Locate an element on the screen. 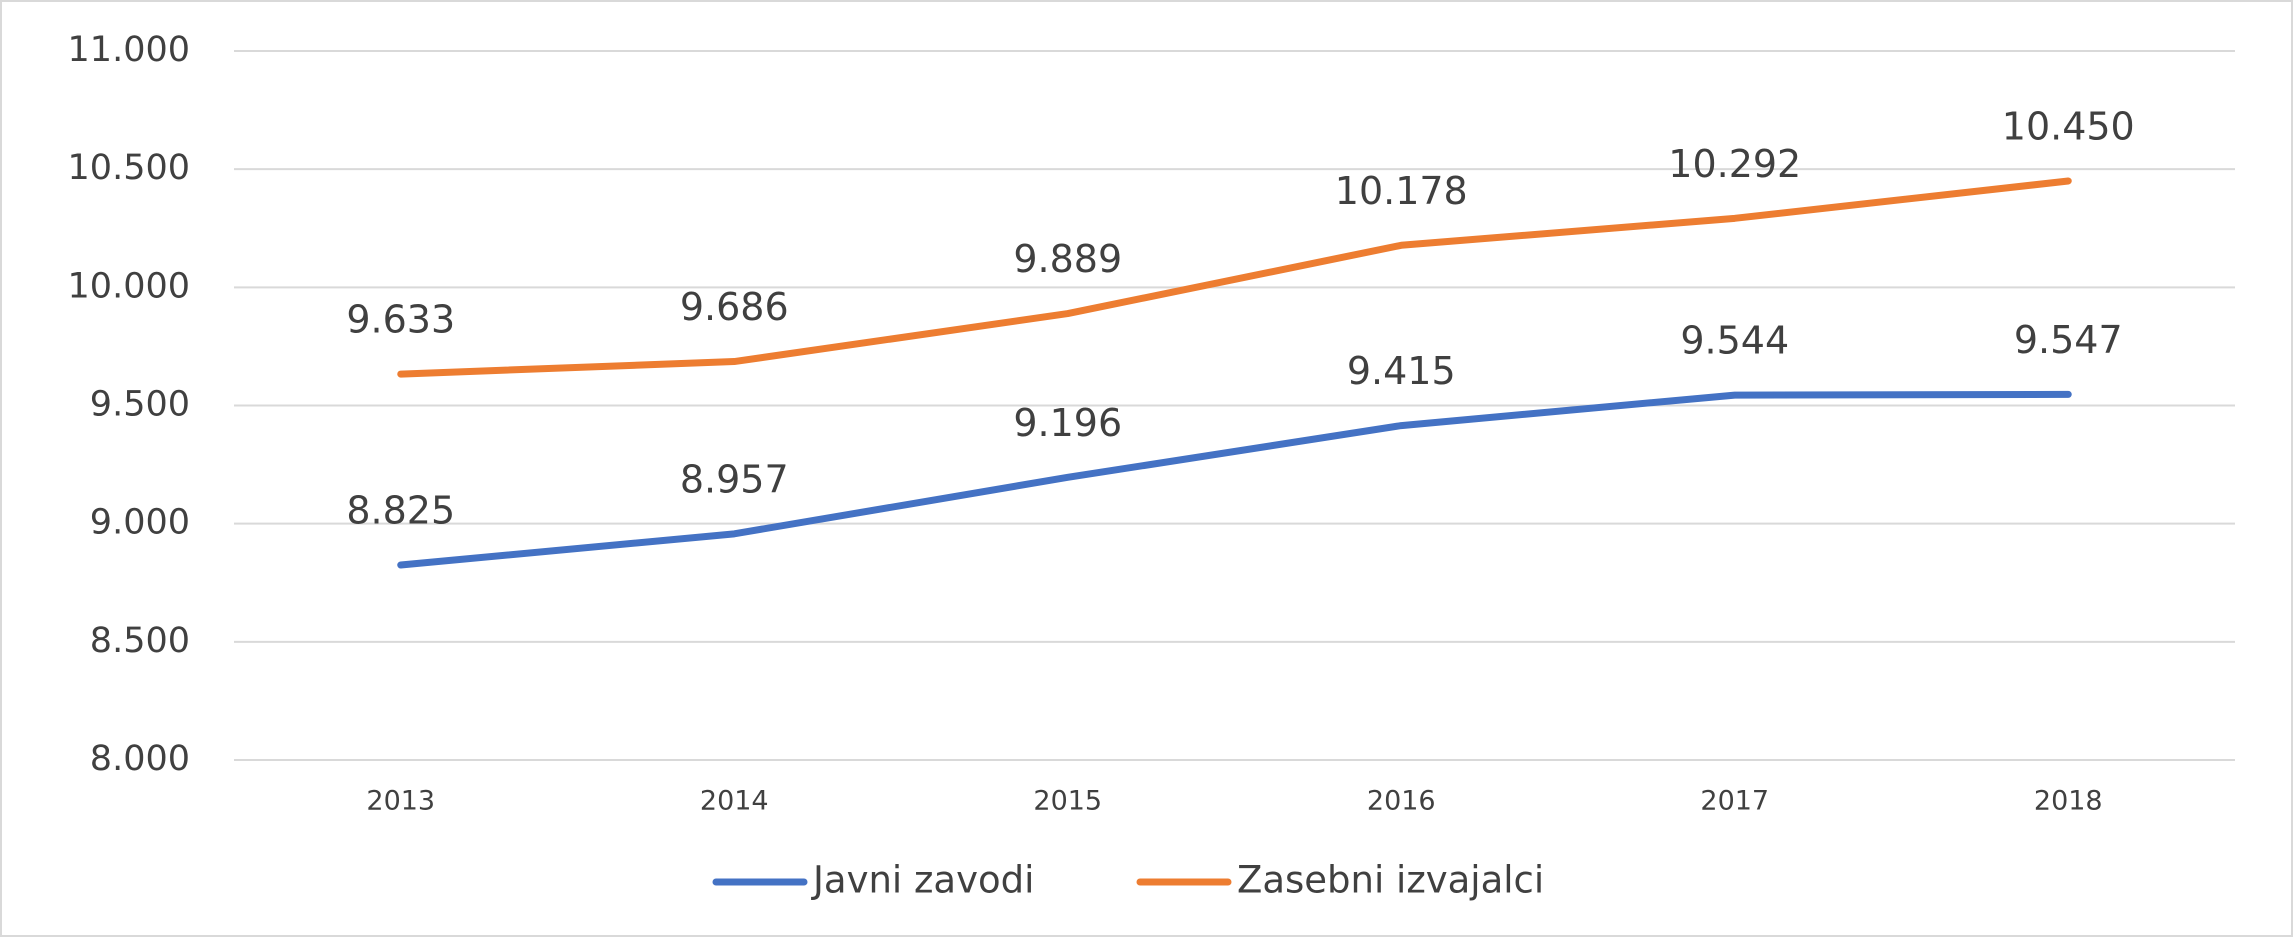 Image resolution: width=2293 pixels, height=937 pixels. series-line is located at coordinates (1234, 479).